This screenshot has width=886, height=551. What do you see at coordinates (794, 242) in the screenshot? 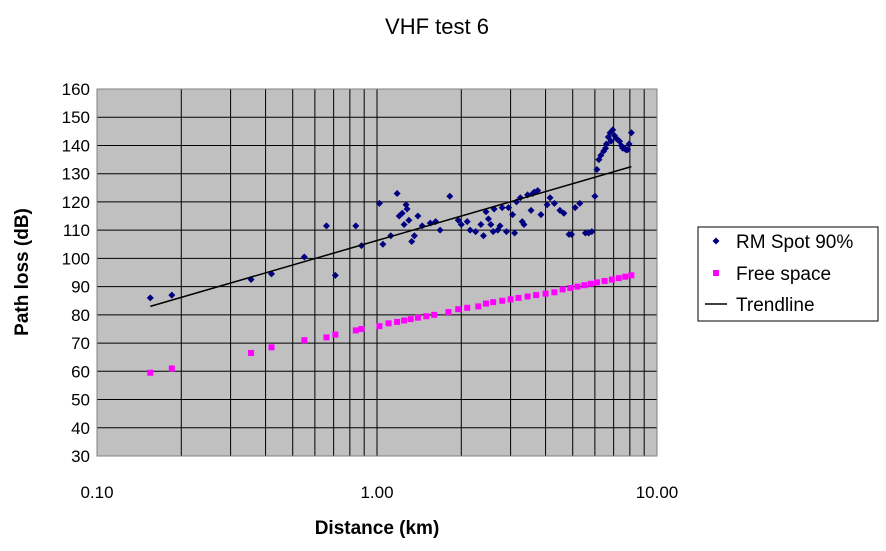
I see `legend-label-rm-spot: RM Spot 90%` at bounding box center [794, 242].